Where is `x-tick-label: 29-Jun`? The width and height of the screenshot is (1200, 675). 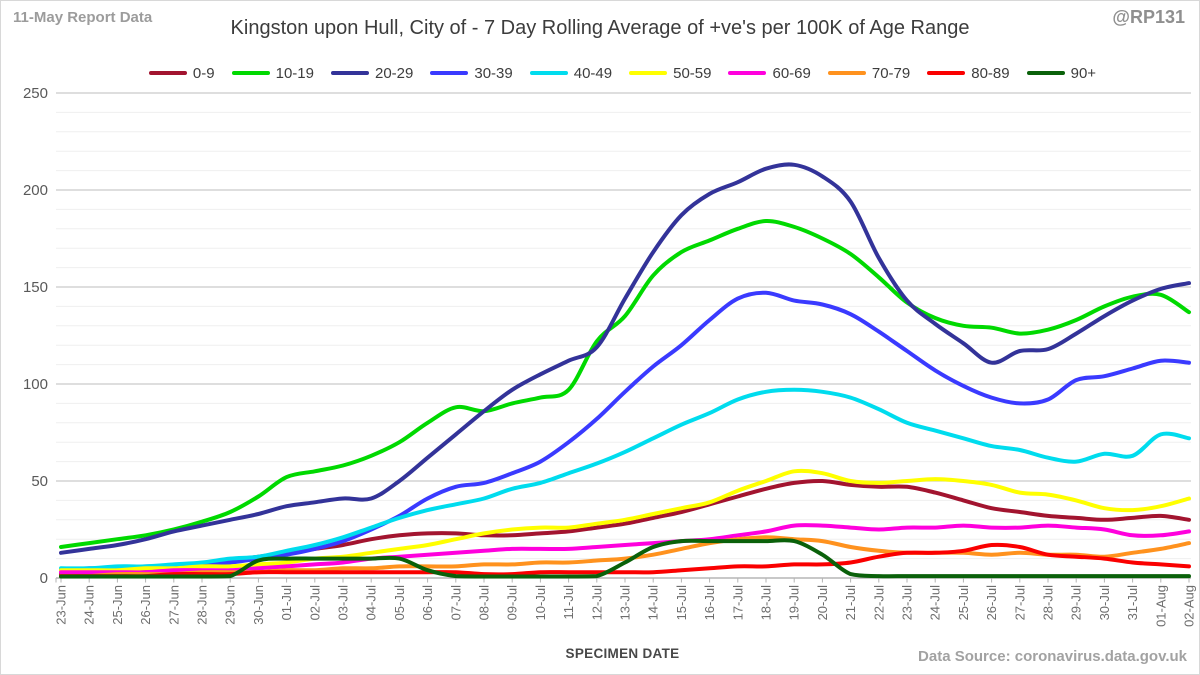 x-tick-label: 29-Jun is located at coordinates (230, 605).